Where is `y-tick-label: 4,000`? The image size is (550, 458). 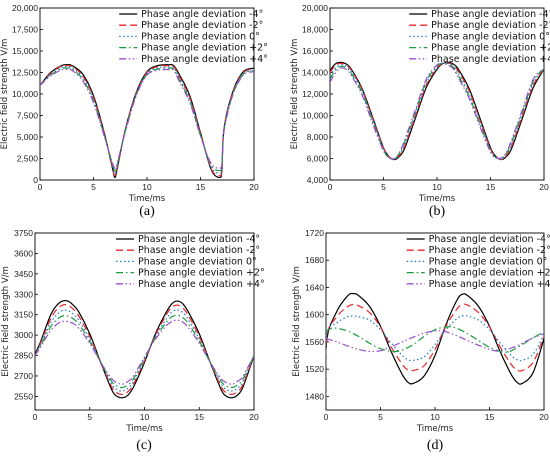 y-tick-label: 4,000 is located at coordinates (318, 180).